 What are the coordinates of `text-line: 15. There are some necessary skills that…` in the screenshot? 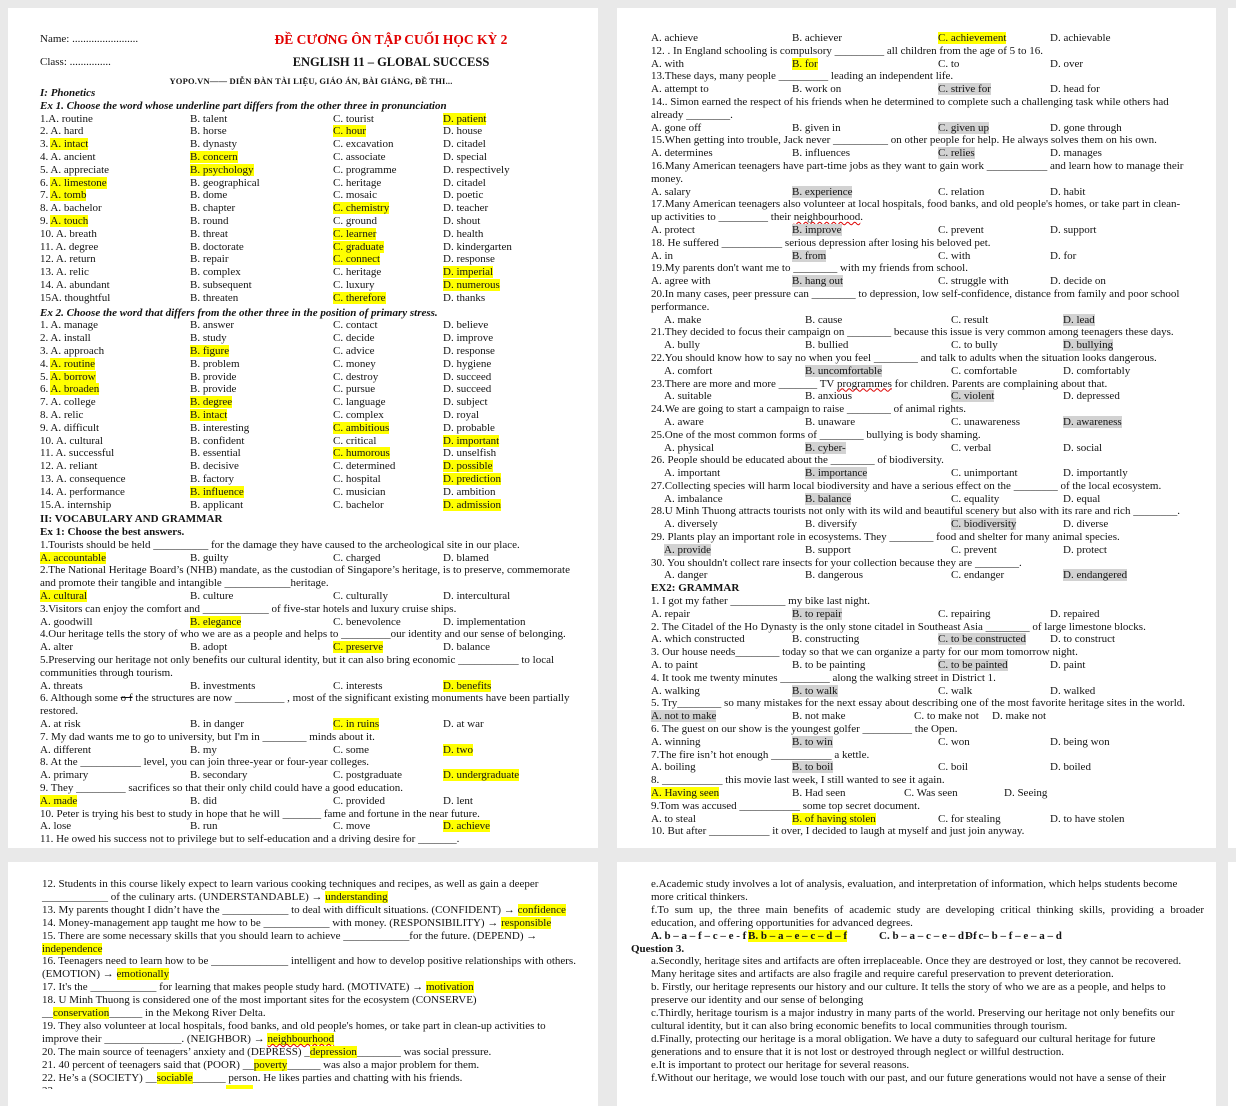 It's located at (312, 936).